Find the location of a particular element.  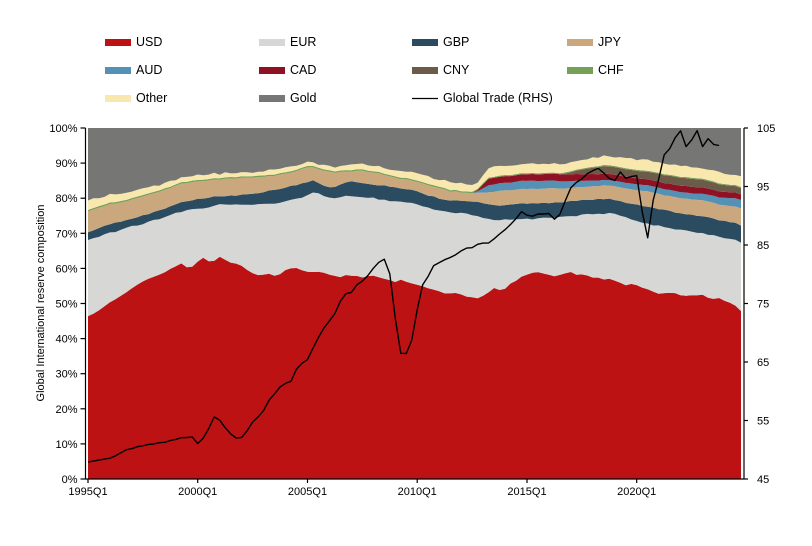

svg-text: 100% is located at coordinates (63, 129).